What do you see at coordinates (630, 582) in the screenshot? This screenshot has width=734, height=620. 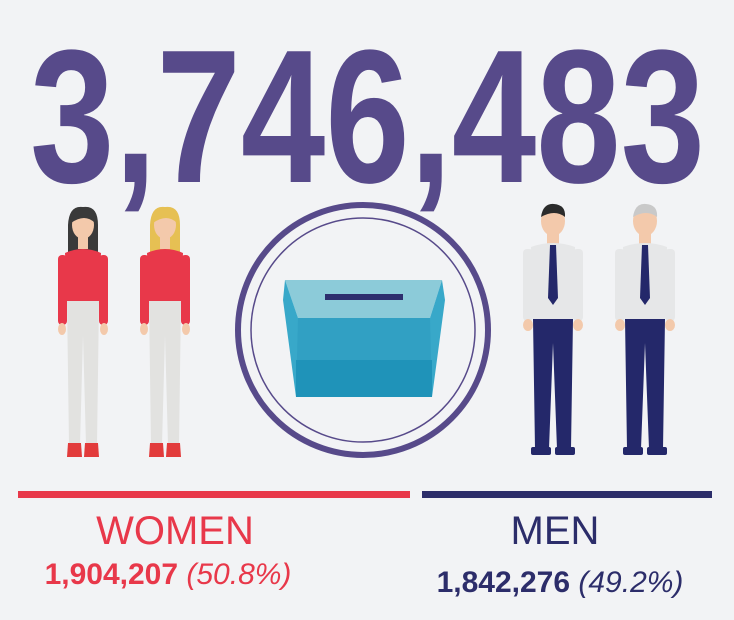 I see `men-share: (49.2%)` at bounding box center [630, 582].